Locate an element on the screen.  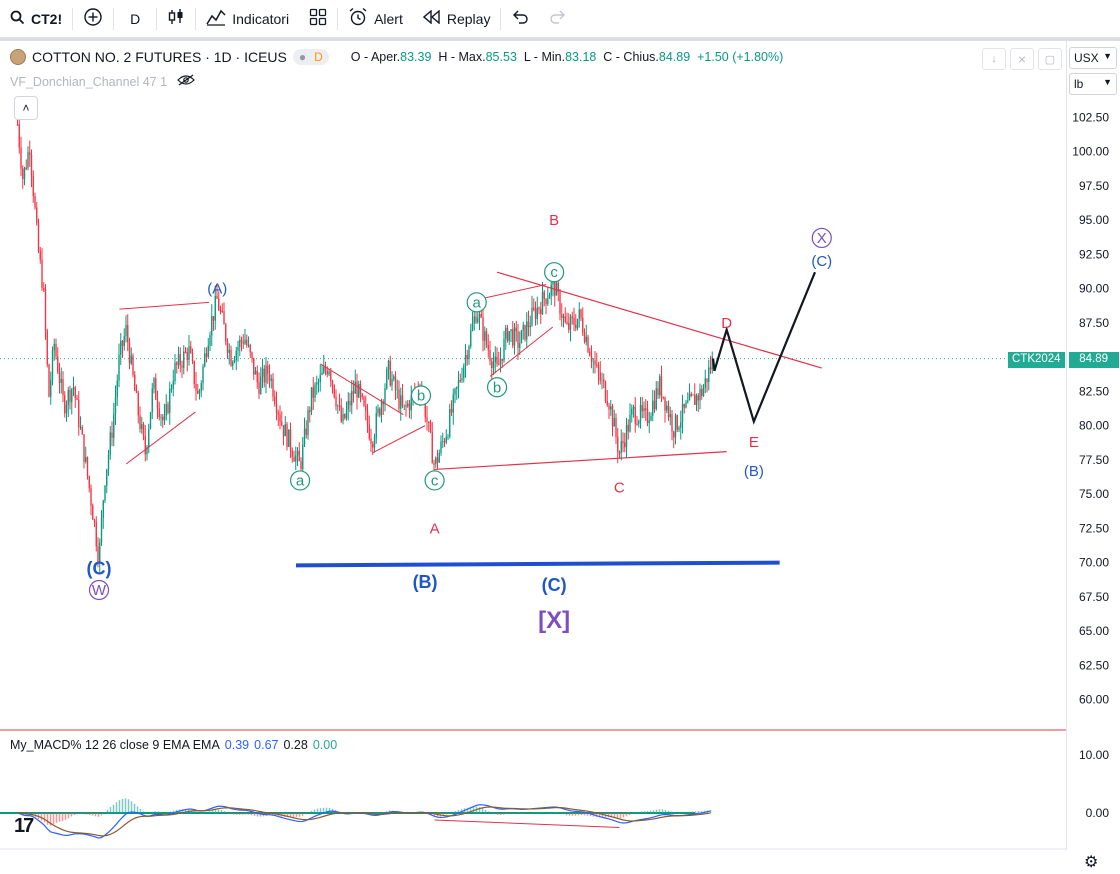
market-status-badge: ● D is located at coordinates (310, 57).